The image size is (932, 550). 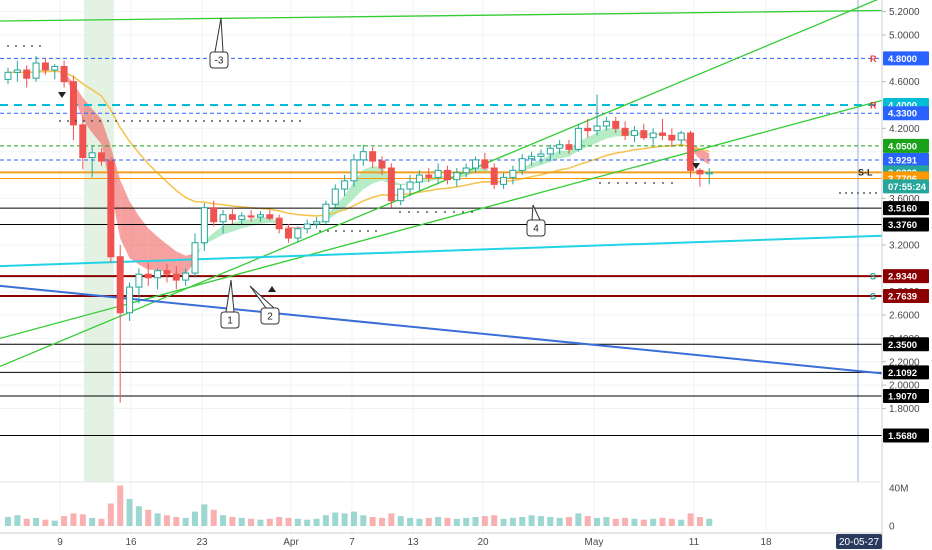 What do you see at coordinates (904, 82) in the screenshot?
I see `y-tick-label: 4.6000` at bounding box center [904, 82].